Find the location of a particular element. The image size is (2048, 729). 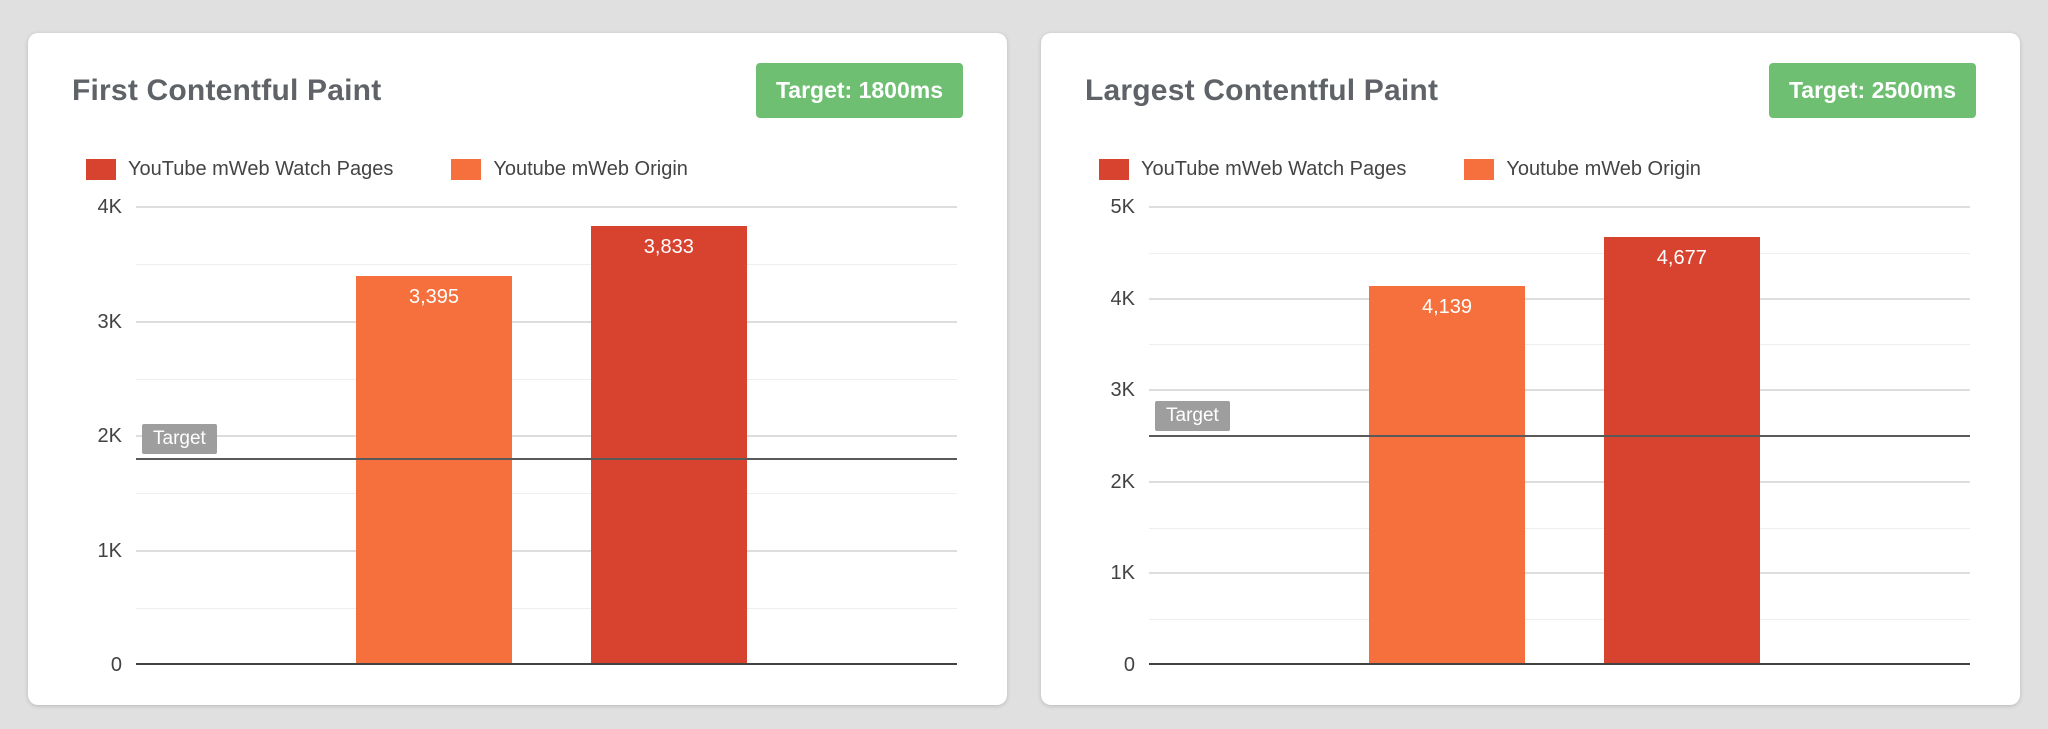

chart-title: First Contentful Paint is located at coordinates (227, 90).